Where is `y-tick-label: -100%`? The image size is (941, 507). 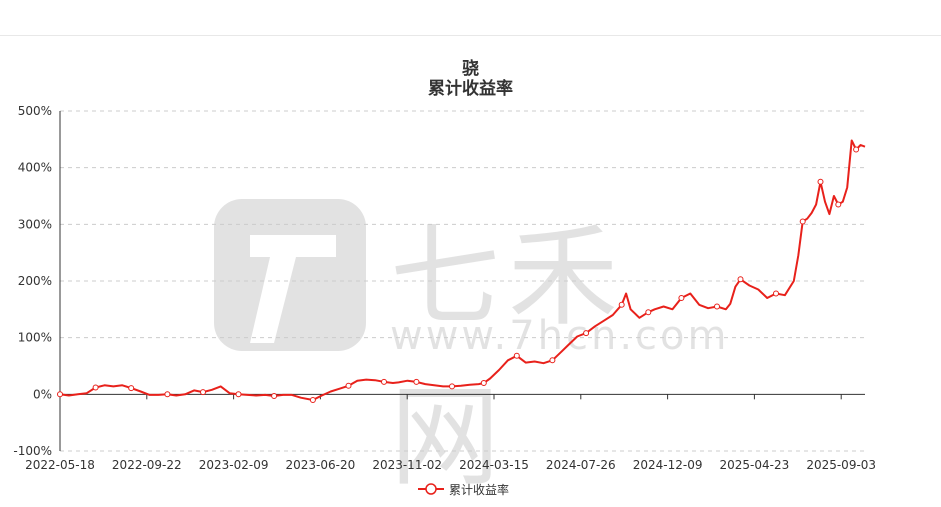 y-tick-label: -100% is located at coordinates (32, 451).